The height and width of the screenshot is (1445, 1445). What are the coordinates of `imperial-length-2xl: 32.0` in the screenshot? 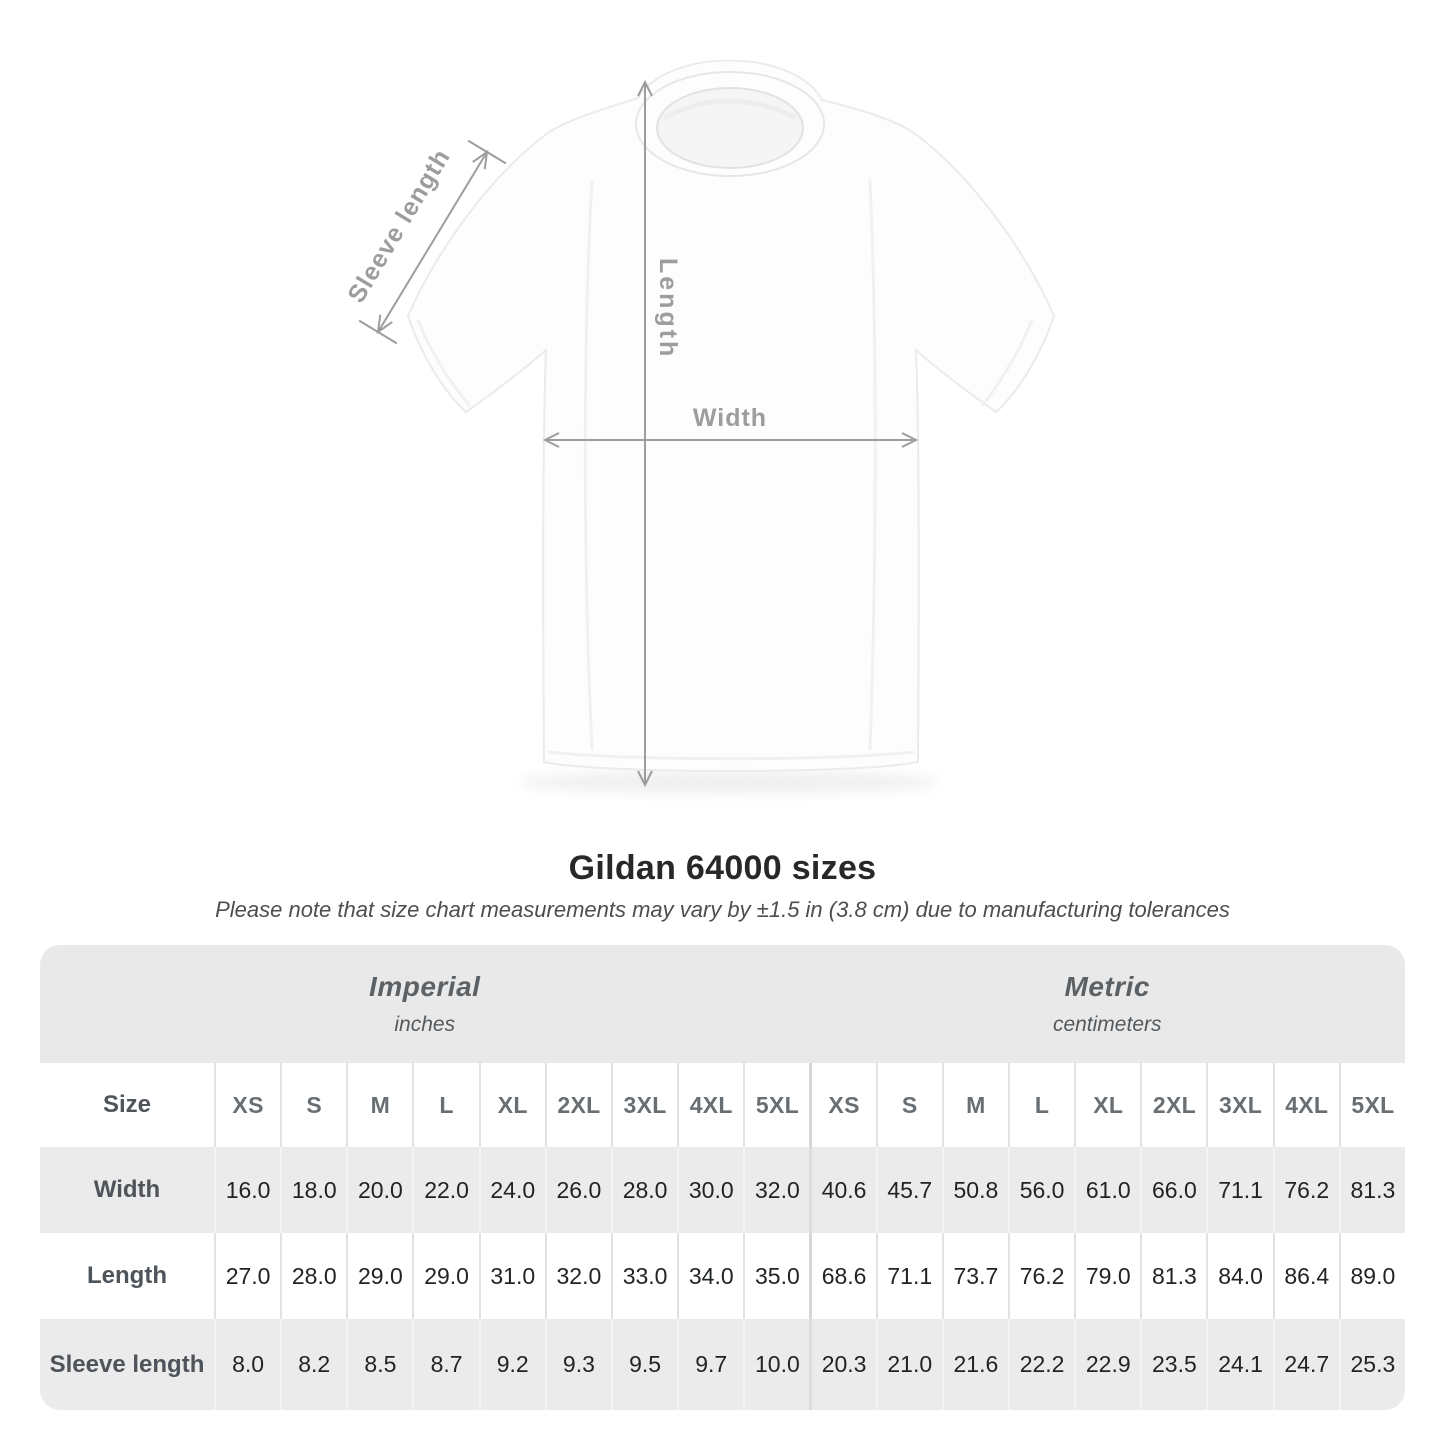 It's located at (577, 1276).